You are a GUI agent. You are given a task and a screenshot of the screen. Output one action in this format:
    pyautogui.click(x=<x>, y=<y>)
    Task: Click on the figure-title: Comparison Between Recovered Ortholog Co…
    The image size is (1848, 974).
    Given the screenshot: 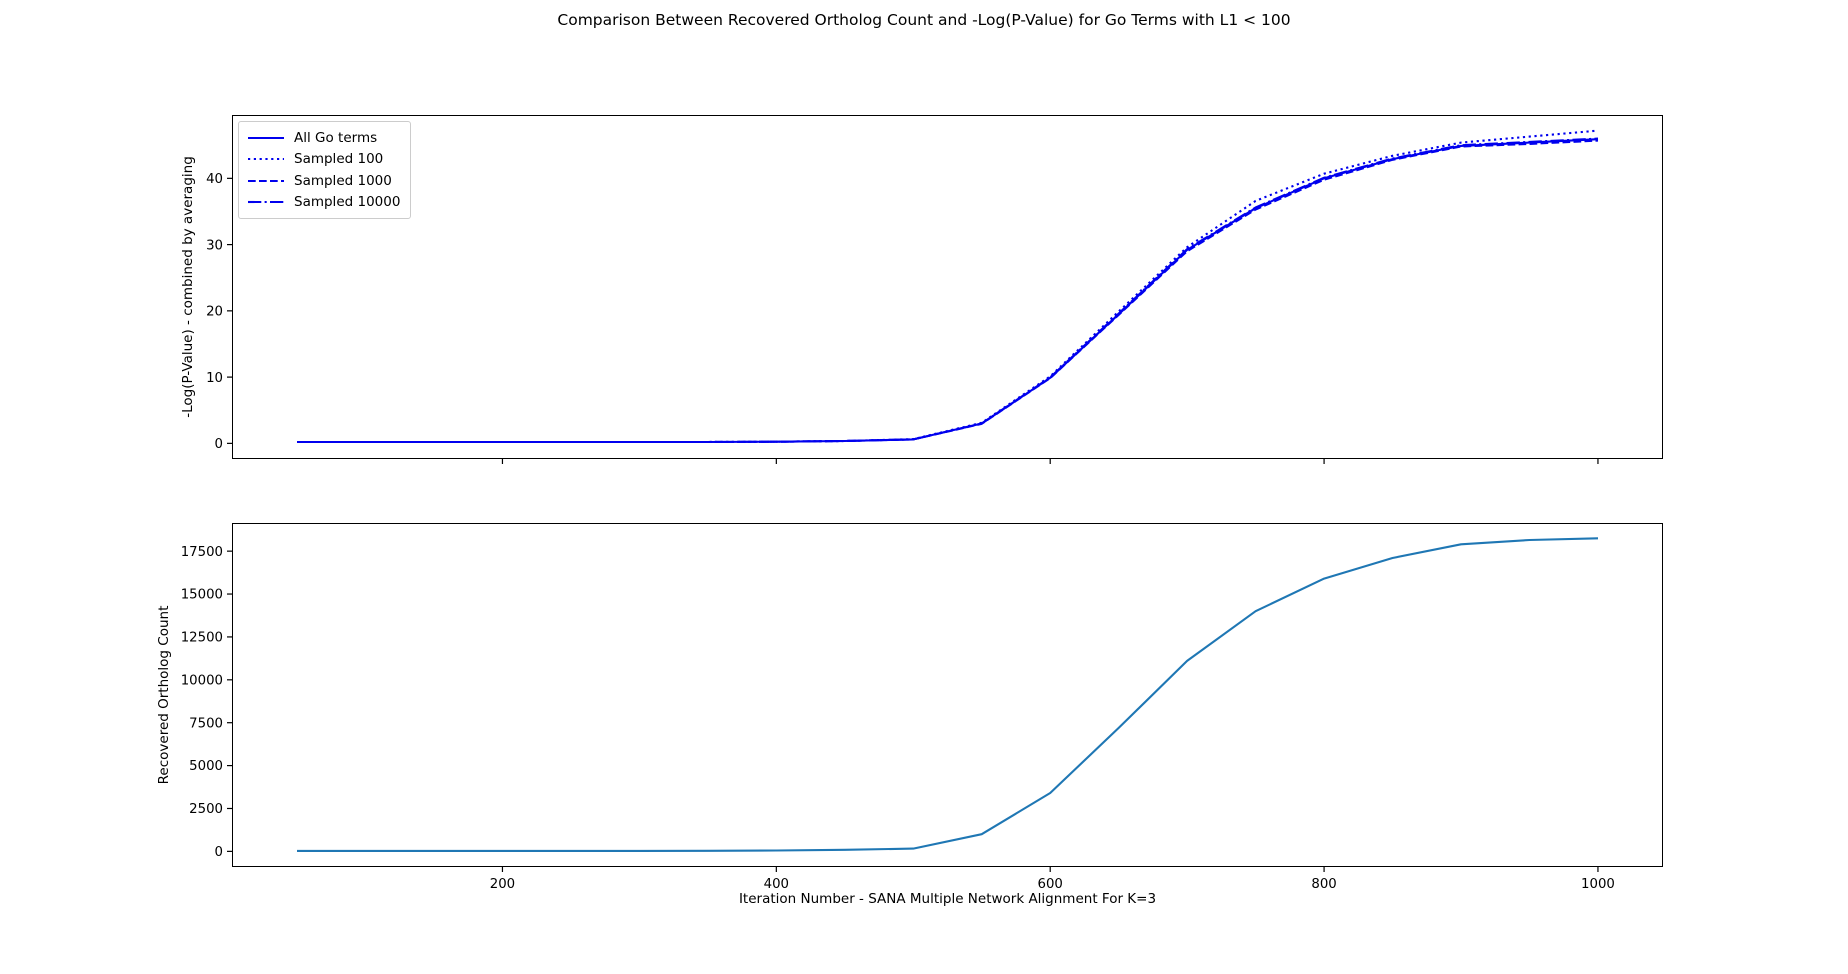 What is the action you would take?
    pyautogui.click(x=924, y=20)
    